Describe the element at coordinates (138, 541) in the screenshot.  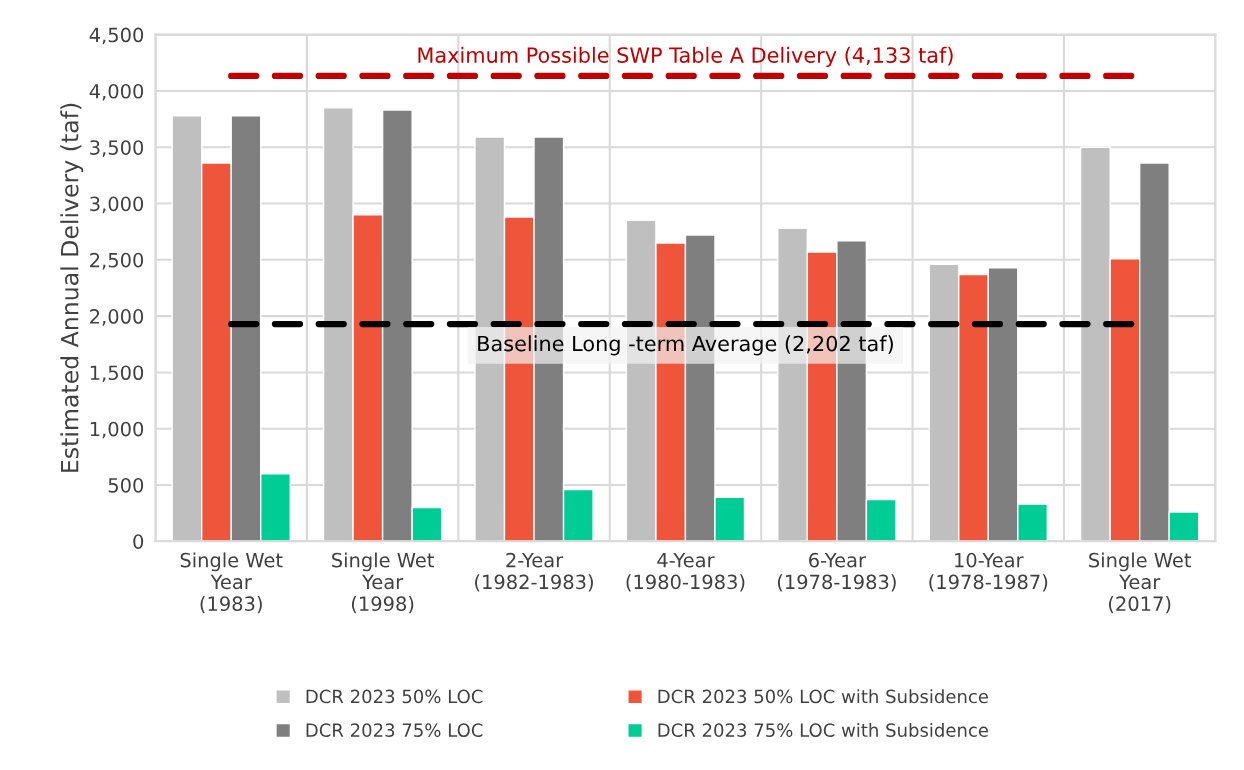
I see `y-tick-label: 0` at that location.